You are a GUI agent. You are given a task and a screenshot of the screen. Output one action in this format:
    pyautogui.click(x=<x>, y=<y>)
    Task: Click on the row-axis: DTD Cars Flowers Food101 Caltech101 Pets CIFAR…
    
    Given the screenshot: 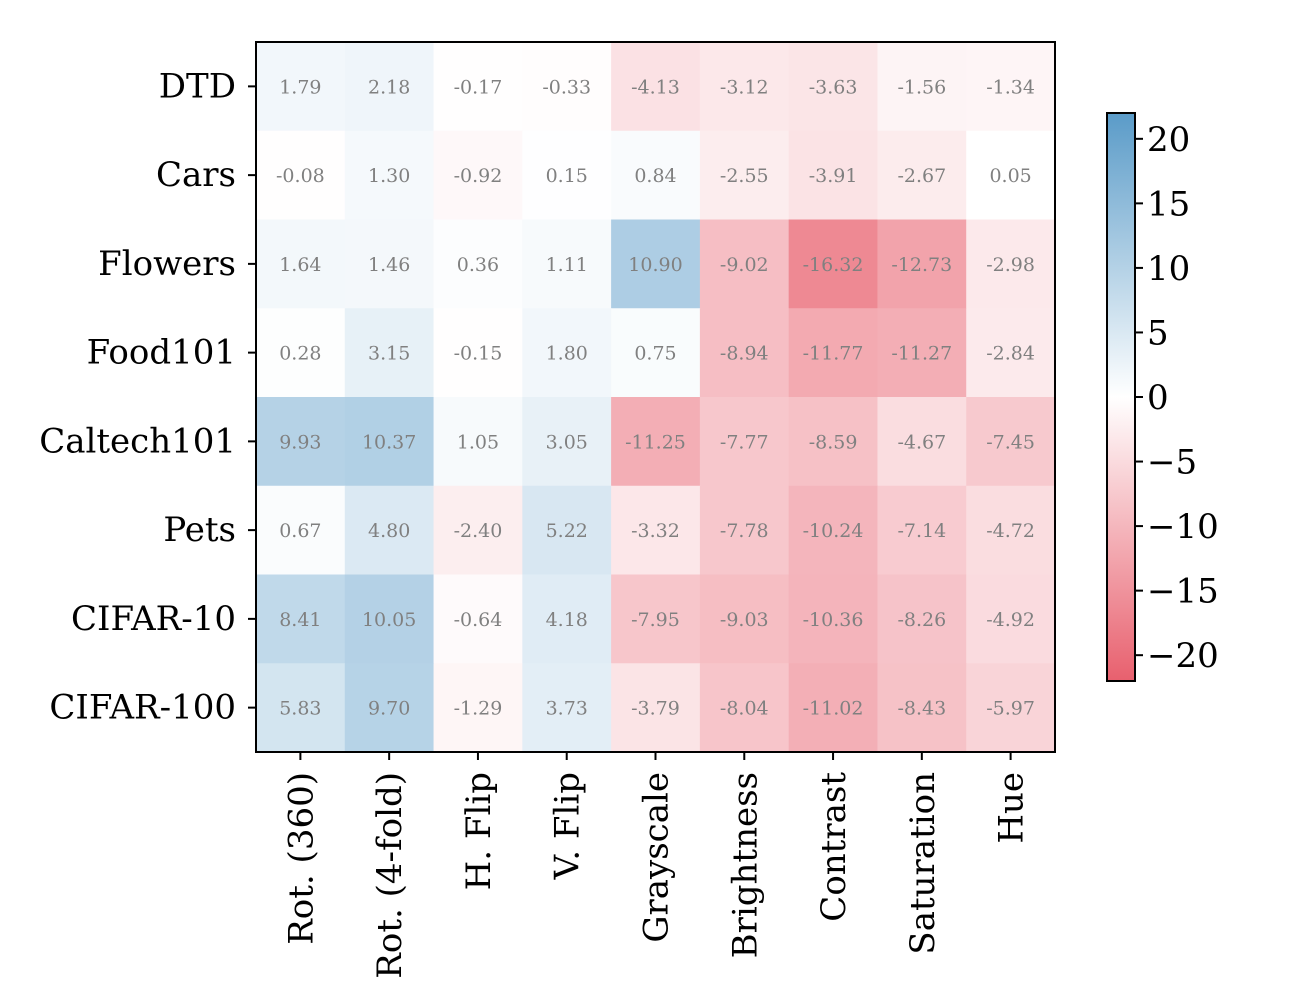 What is the action you would take?
    pyautogui.click(x=147, y=397)
    